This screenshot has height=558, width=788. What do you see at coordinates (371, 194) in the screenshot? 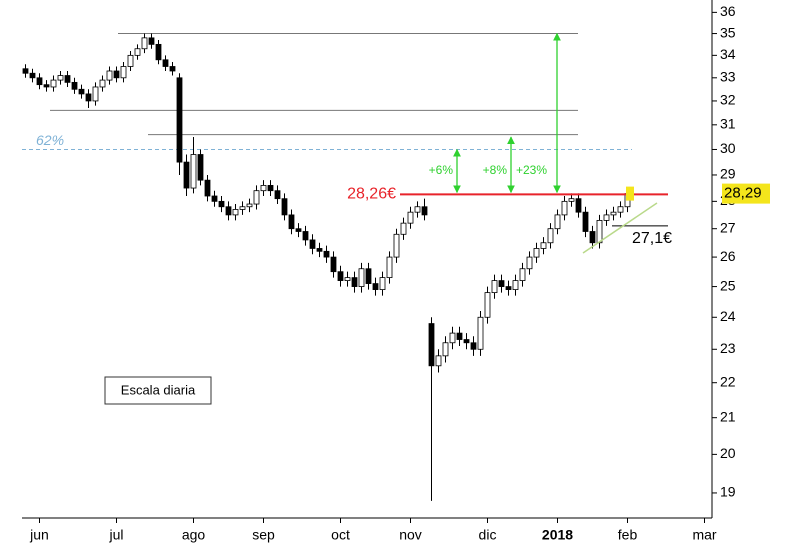
I see `resistance-label: 28,26€` at bounding box center [371, 194].